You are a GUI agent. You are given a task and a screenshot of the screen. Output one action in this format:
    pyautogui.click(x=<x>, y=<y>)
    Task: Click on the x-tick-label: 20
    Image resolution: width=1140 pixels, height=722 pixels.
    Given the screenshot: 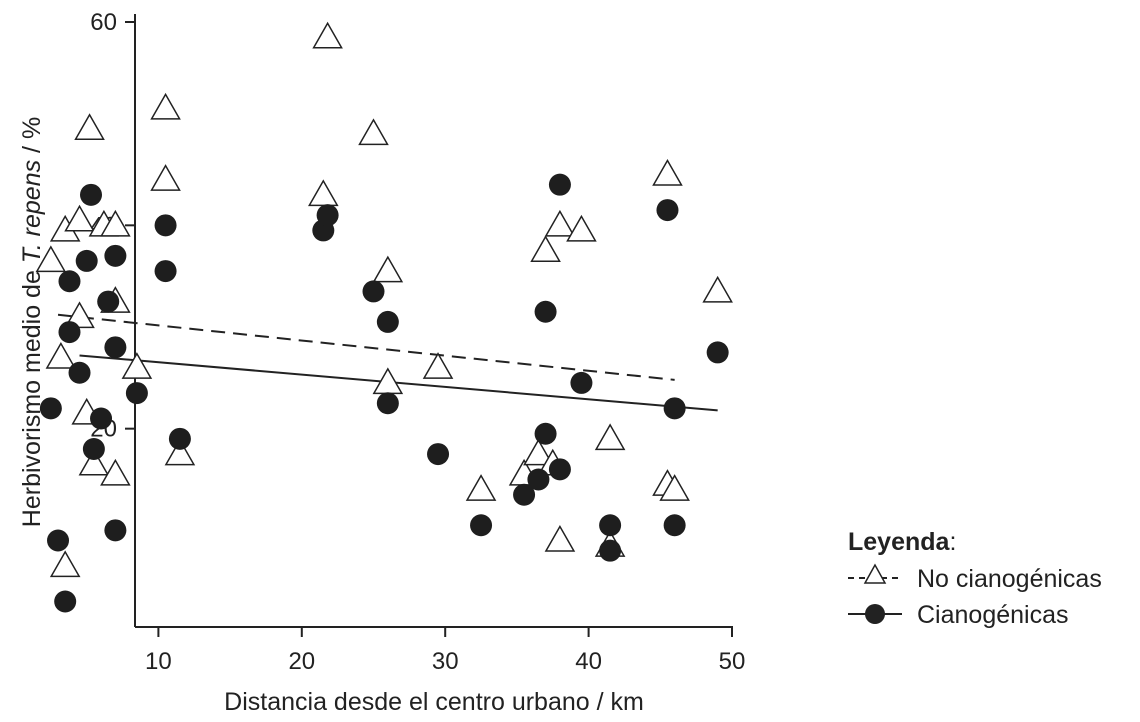 What is the action you would take?
    pyautogui.click(x=301, y=661)
    